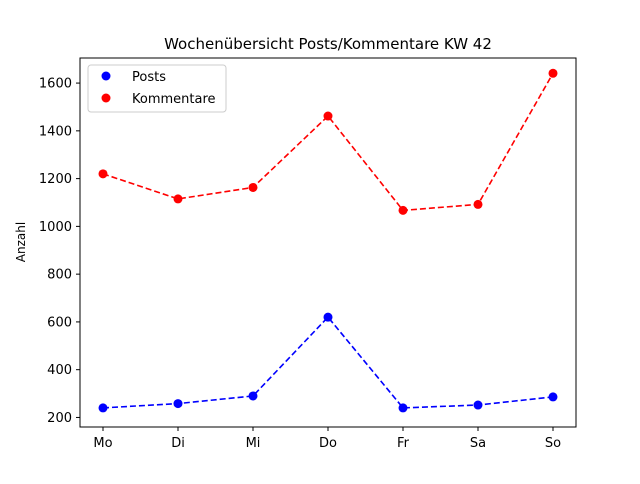 The height and width of the screenshot is (484, 640). I want to click on x-tick-label: Di, so click(178, 443).